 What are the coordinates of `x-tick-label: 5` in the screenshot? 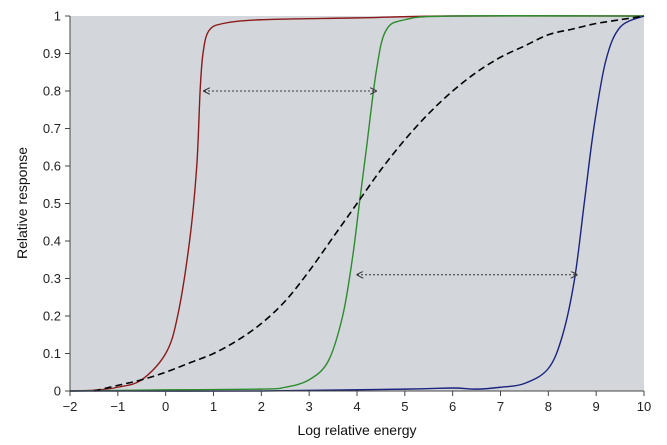 It's located at (404, 406).